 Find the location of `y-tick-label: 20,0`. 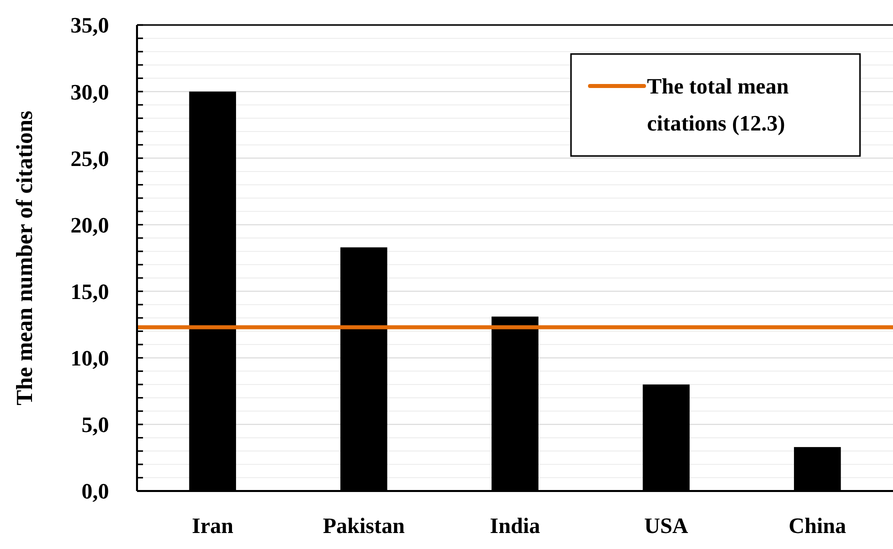

y-tick-label: 20,0 is located at coordinates (89, 225).